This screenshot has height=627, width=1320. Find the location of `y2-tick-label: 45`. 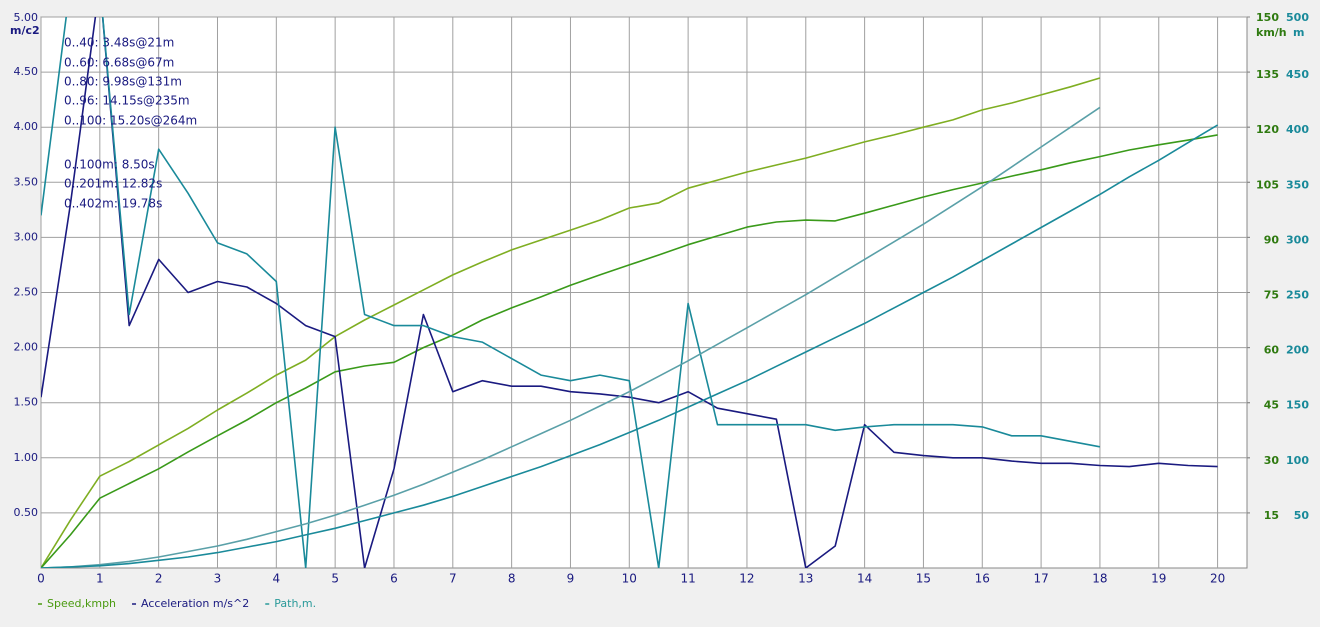

y2-tick-label: 45 is located at coordinates (1271, 405).